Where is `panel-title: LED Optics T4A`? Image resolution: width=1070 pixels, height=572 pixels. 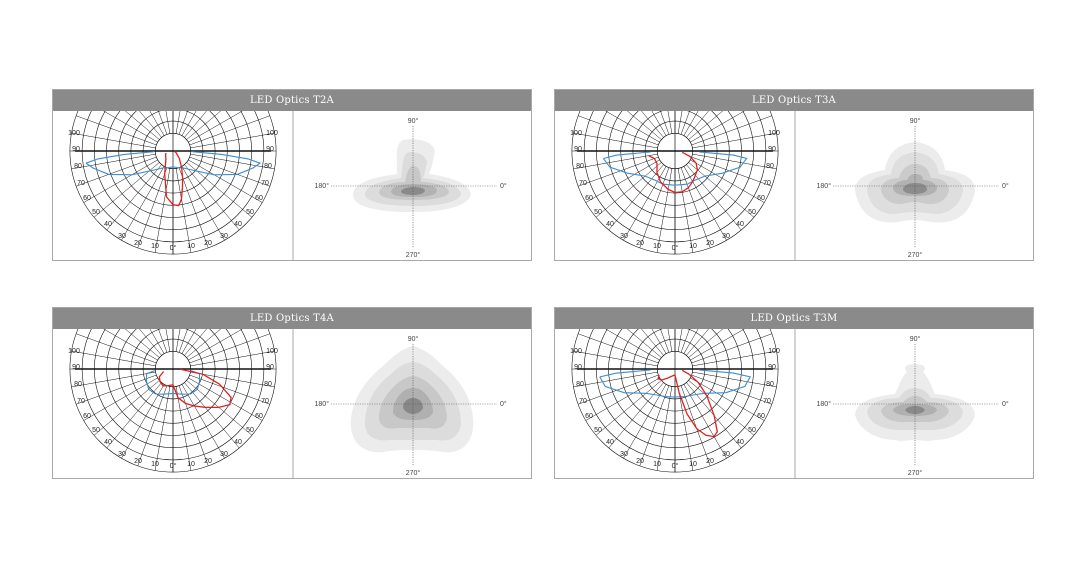
panel-title: LED Optics T4A is located at coordinates (292, 318).